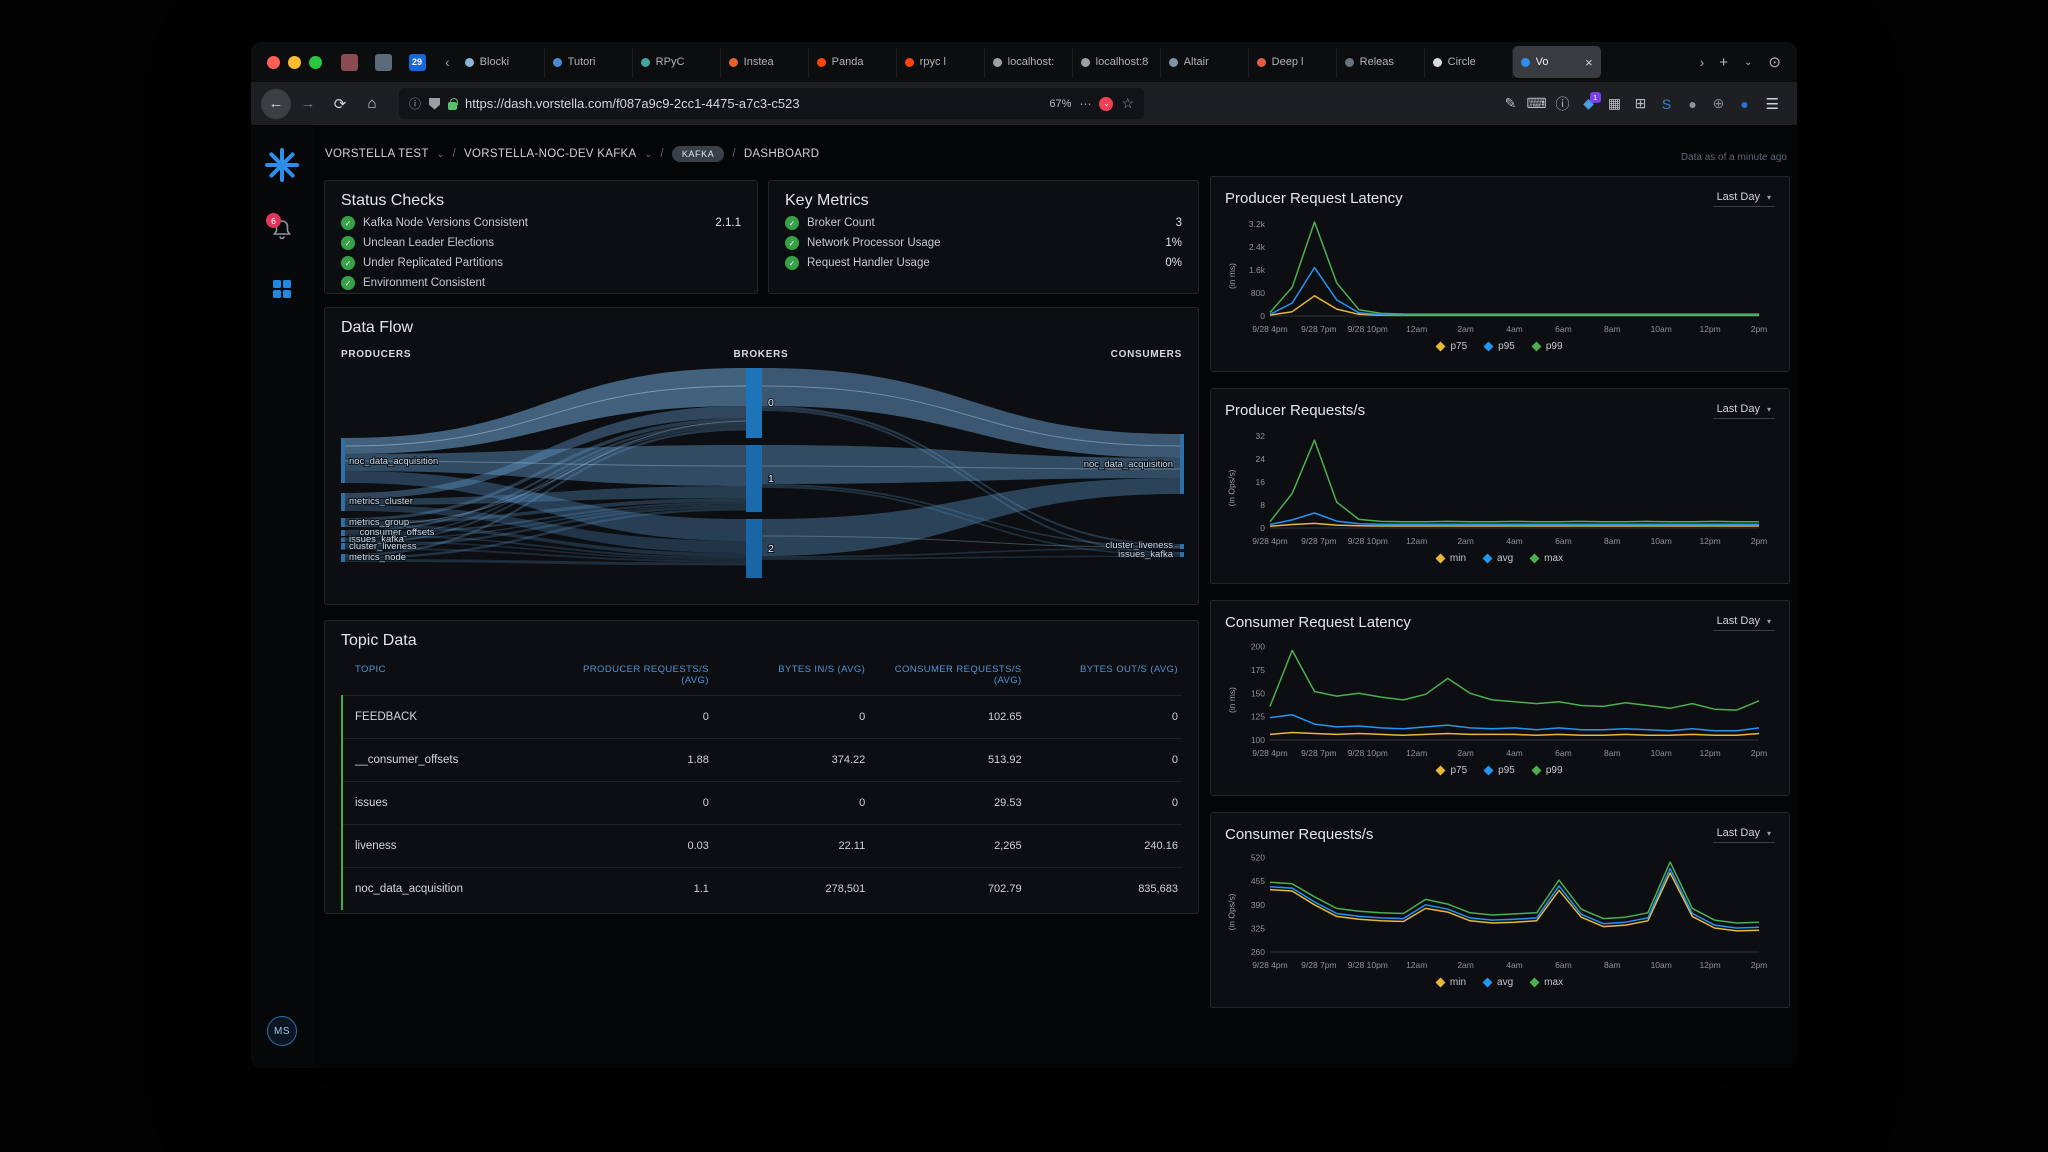 This screenshot has height=1152, width=2048. I want to click on list-tabs-icon: ⌄, so click(1748, 62).